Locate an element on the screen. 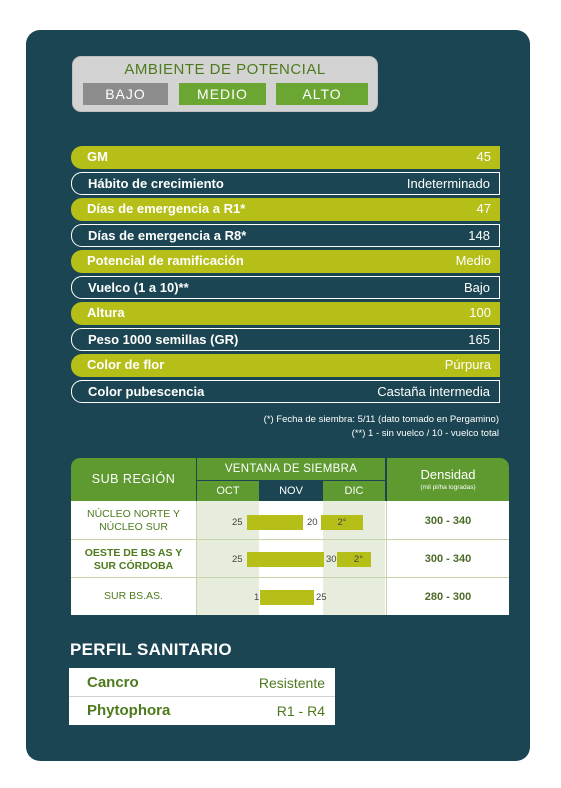 This screenshot has width=561, height=788. region-cell: SUR BS.AS. is located at coordinates (133, 596).